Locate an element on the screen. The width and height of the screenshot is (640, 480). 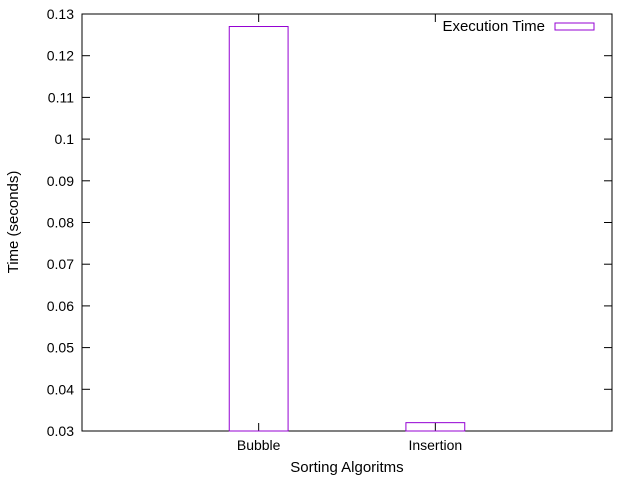
y-axis-title: Time (seconds) is located at coordinates (13, 222).